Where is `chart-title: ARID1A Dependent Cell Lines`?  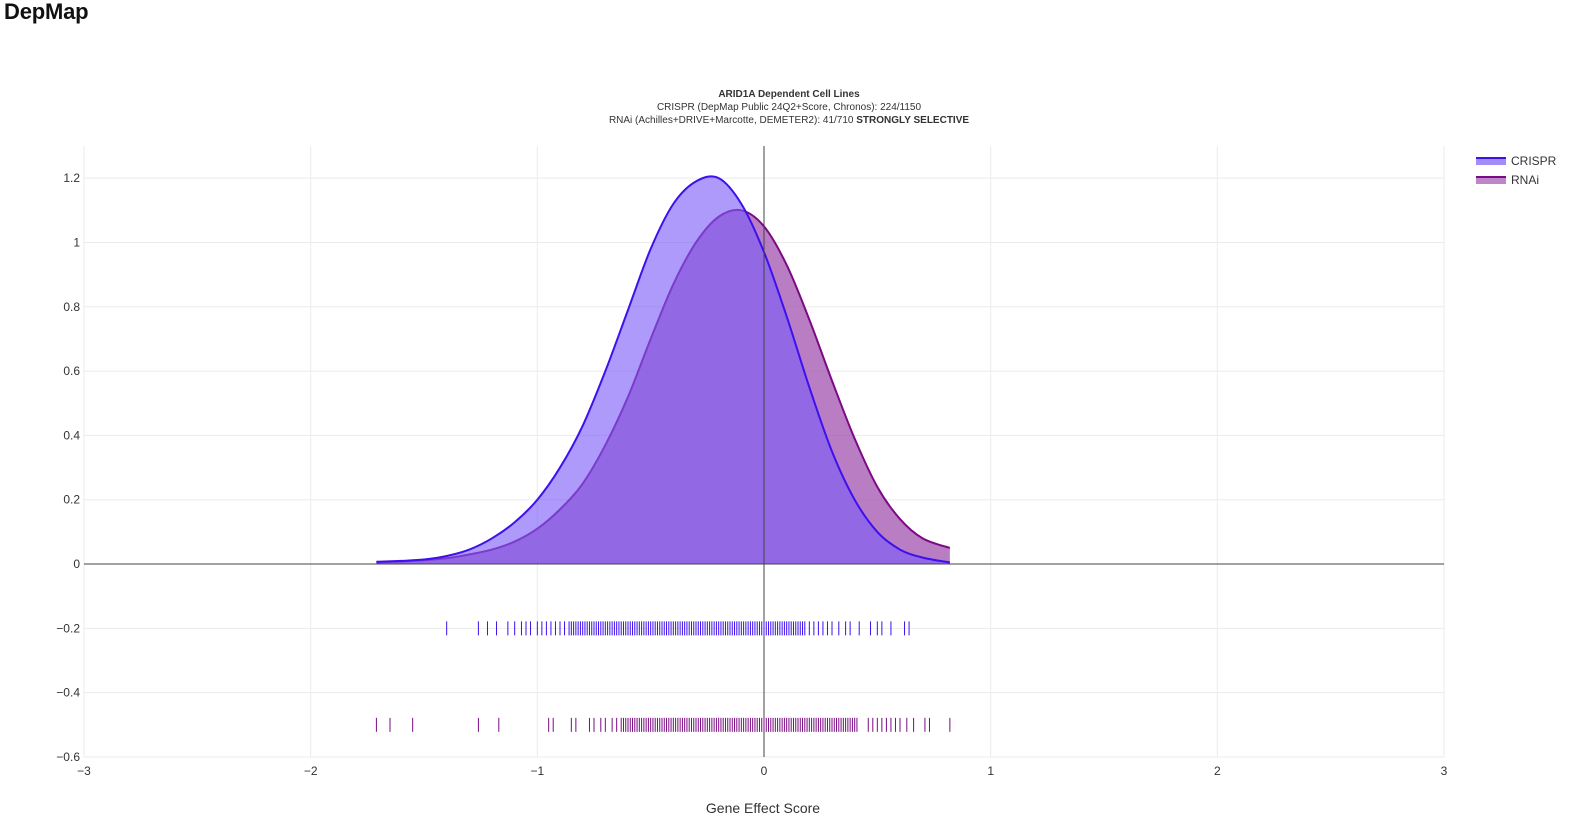
chart-title: ARID1A Dependent Cell Lines is located at coordinates (789, 94).